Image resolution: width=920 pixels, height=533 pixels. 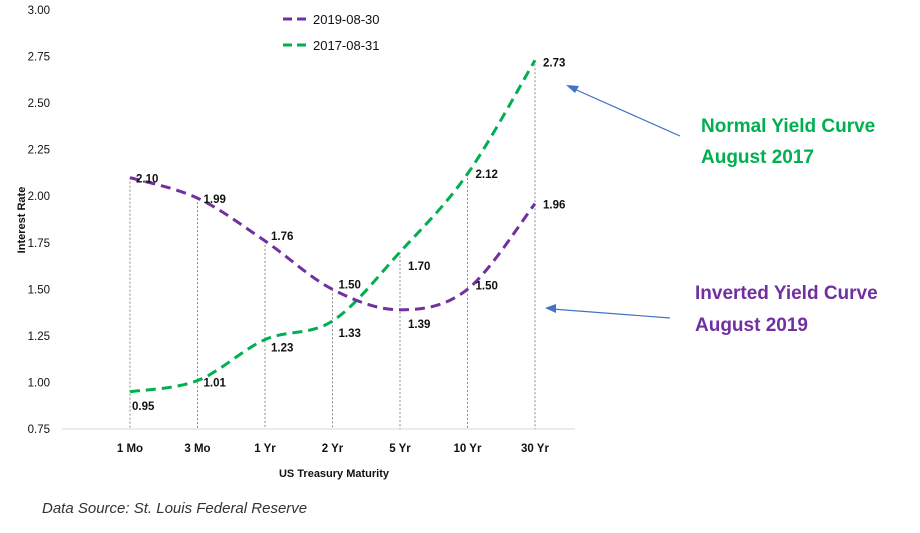 I want to click on x-tick-label: 3 Mo, so click(x=197, y=449).